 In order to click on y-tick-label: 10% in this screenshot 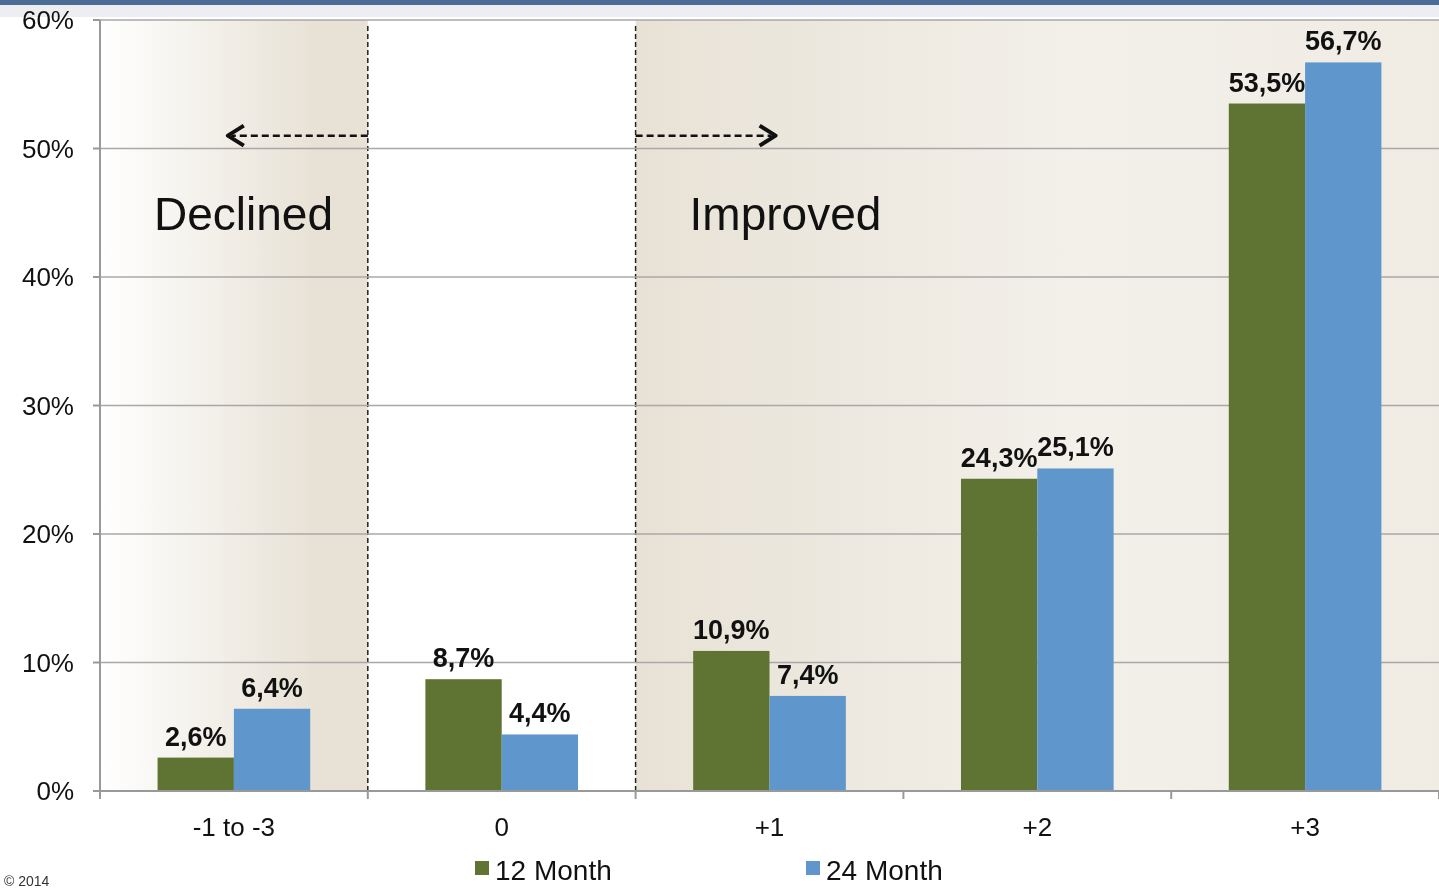, I will do `click(47, 662)`.